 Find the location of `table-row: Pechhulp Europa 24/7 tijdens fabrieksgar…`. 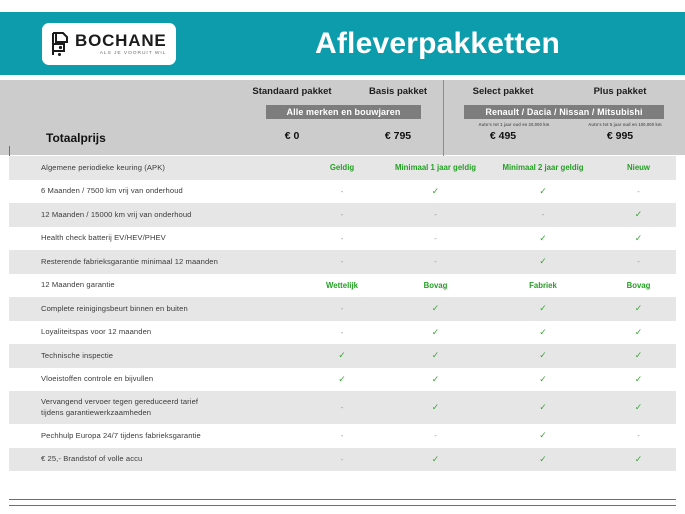

table-row: Pechhulp Europa 24/7 tijdens fabrieksgar… is located at coordinates (342, 436).